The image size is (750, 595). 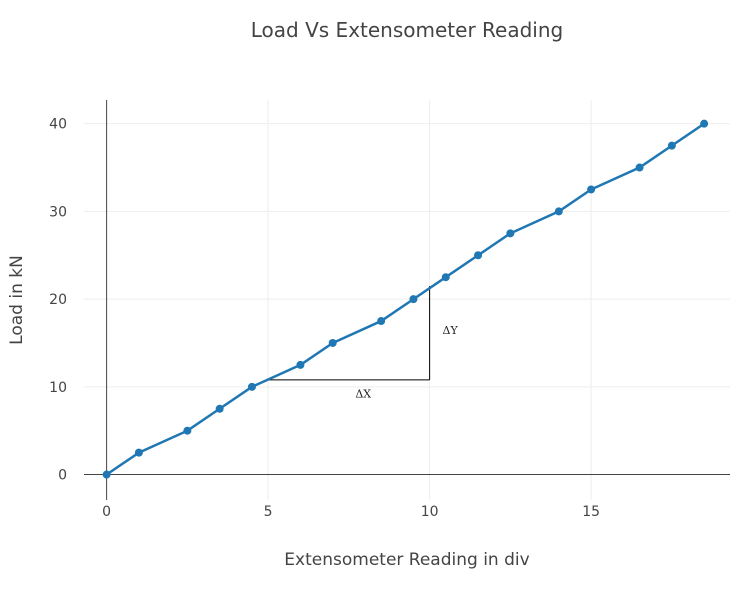 I want to click on annotations: ΔY ΔX, so click(x=406, y=362).